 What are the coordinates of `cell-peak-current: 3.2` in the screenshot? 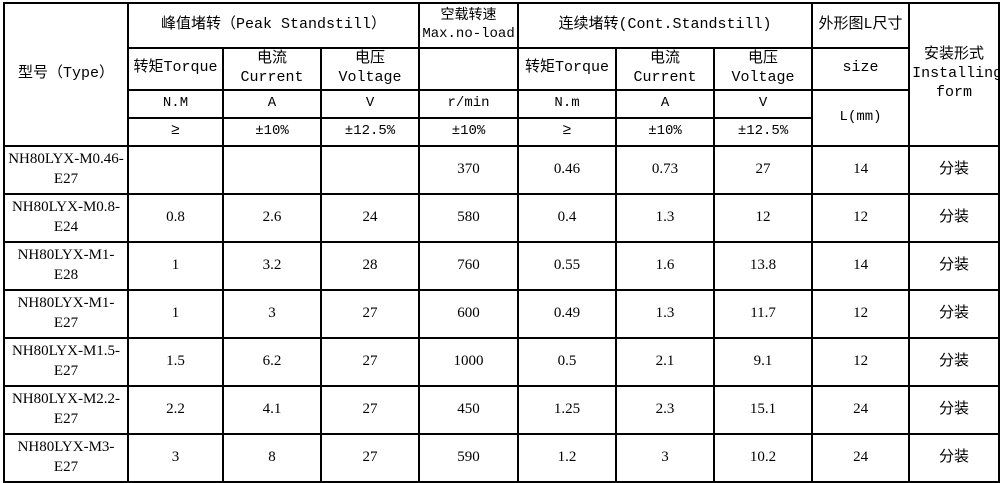 It's located at (272, 265).